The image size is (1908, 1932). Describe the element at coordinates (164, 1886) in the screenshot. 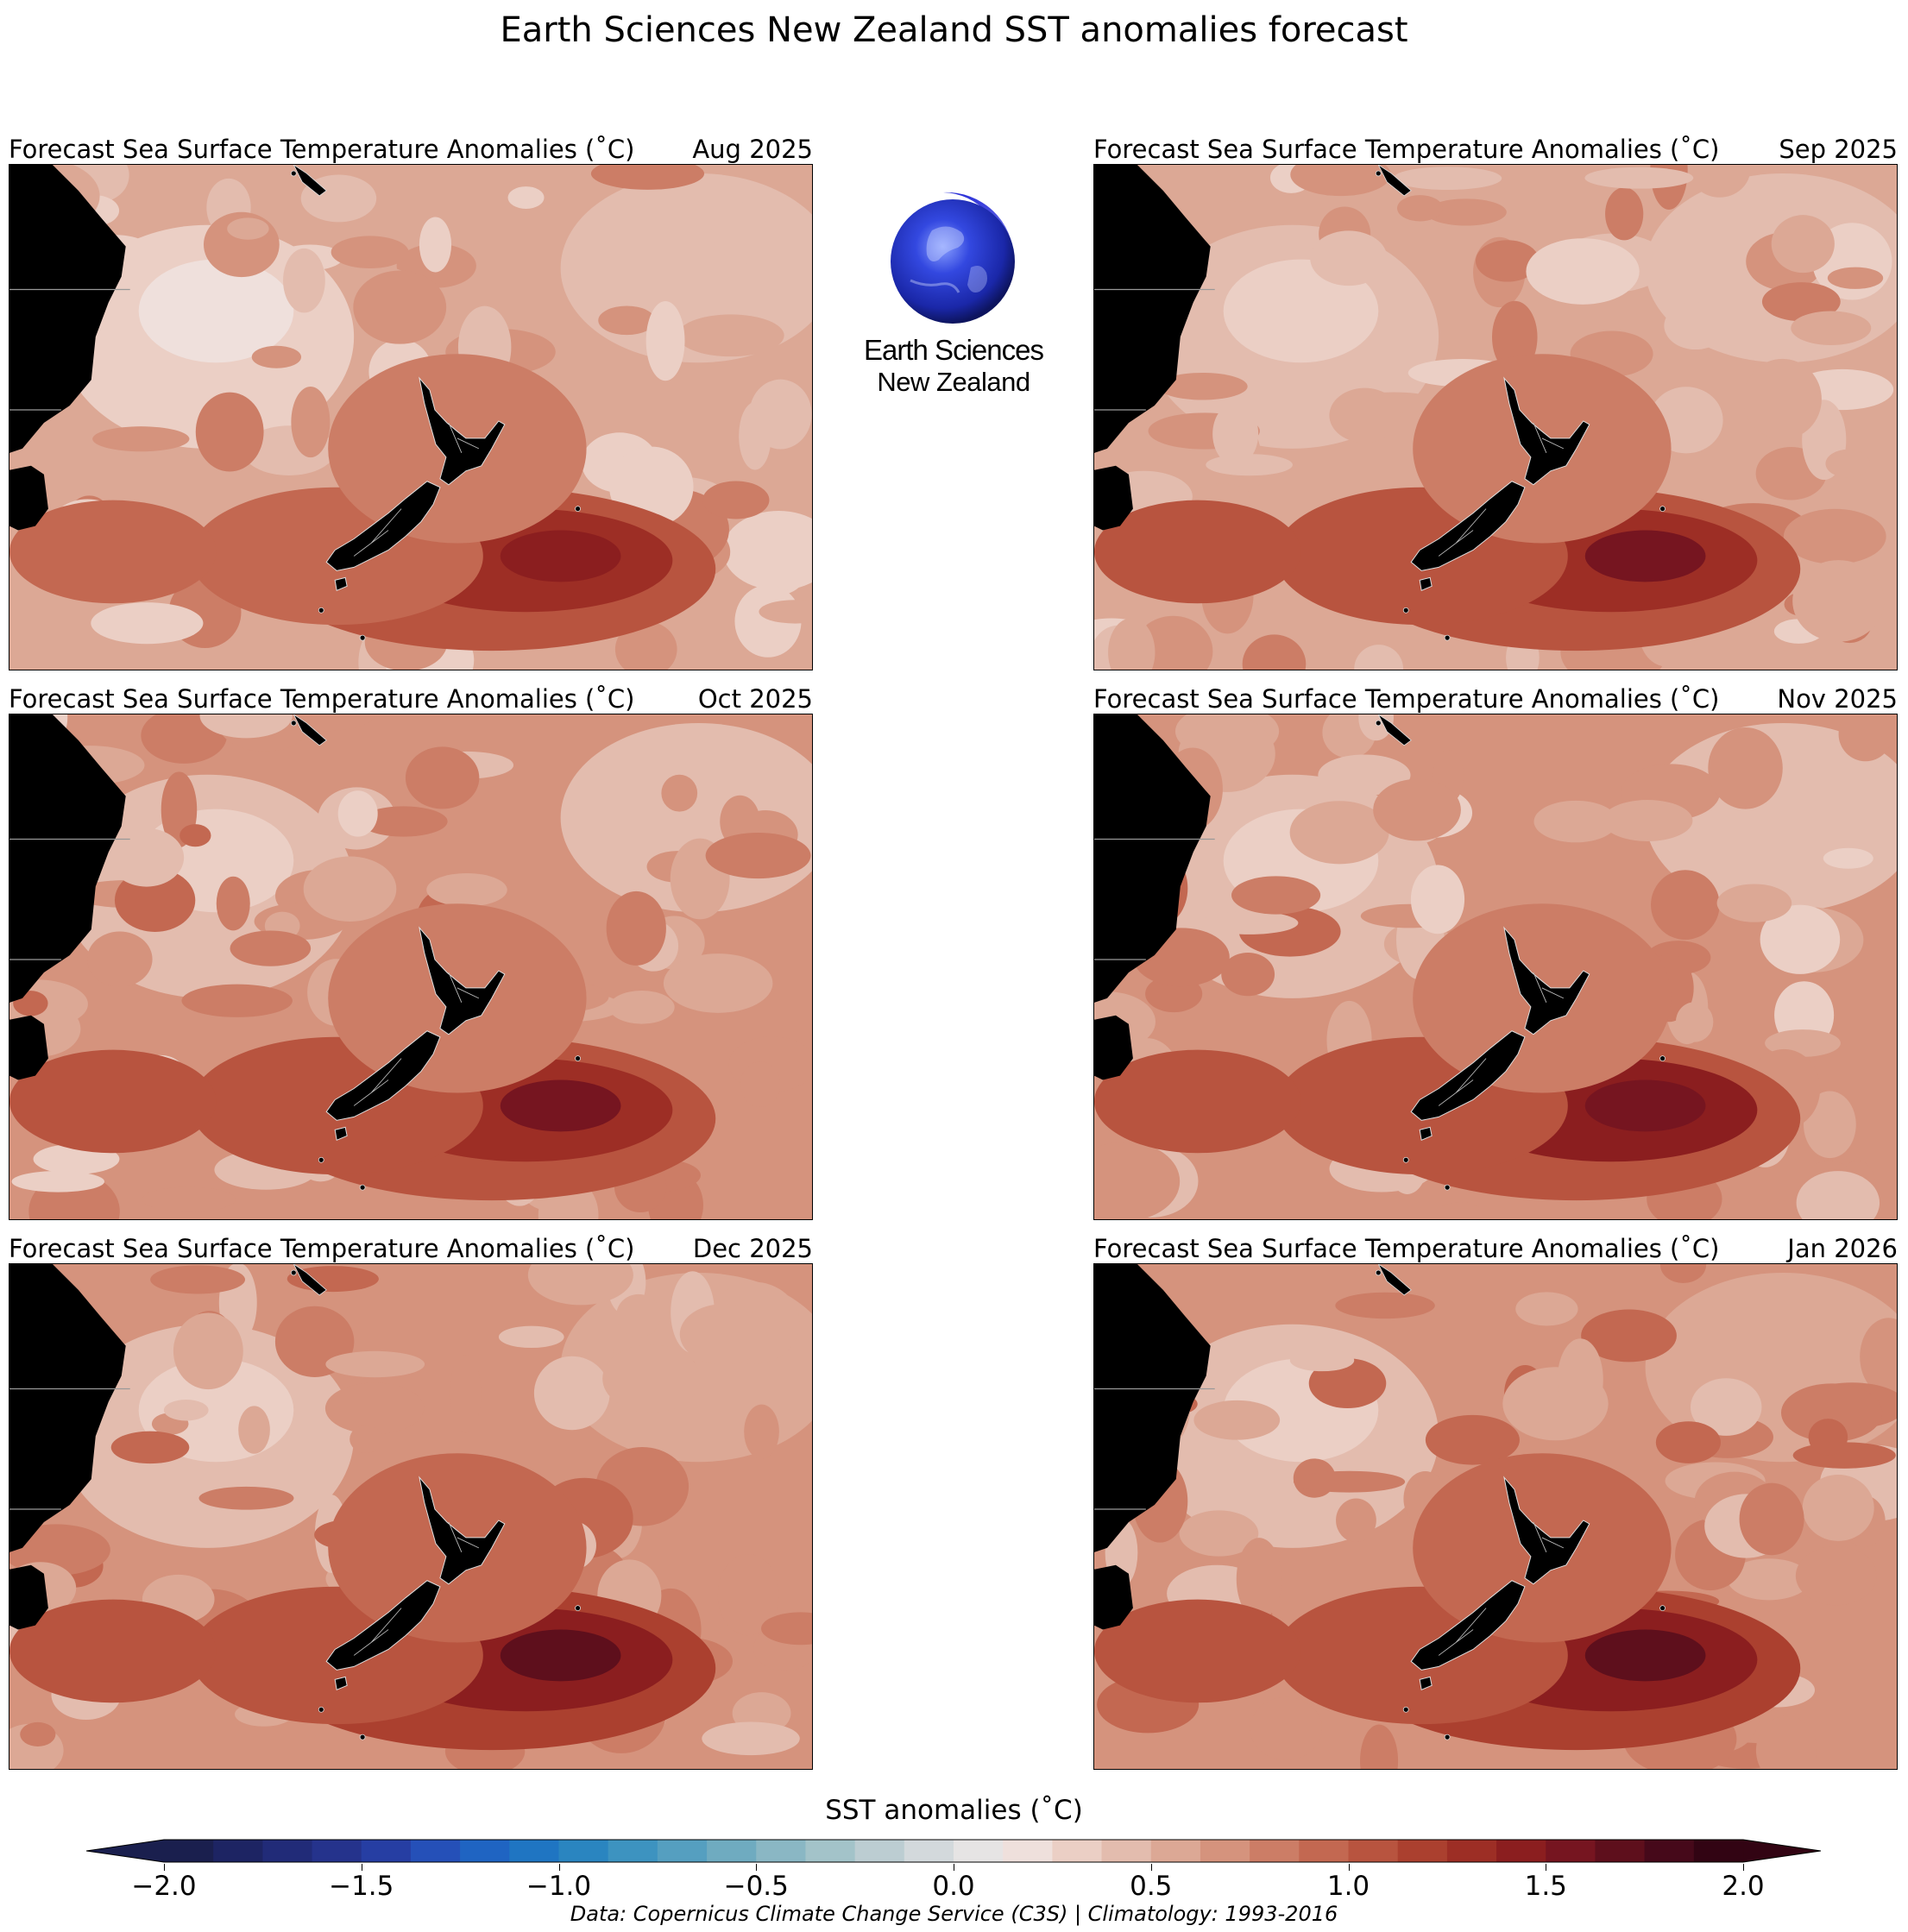

I see `colorbar-tick-label: −2.0` at that location.